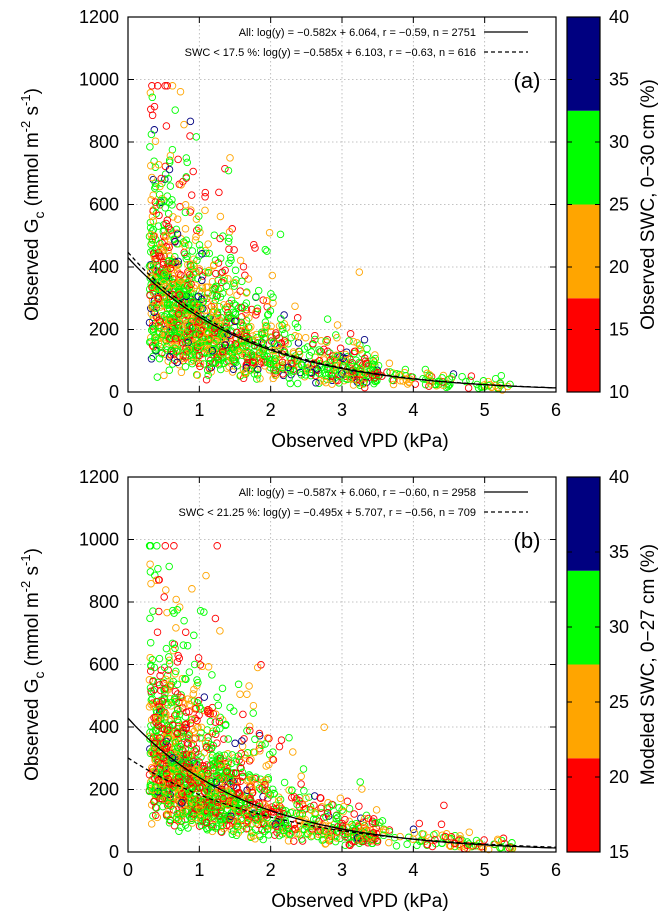 The image size is (665, 918). I want to click on colorbar: 10 15 20 25 30 35 40 Observed SWC, 0−30 cm (%), so click(612, 204).